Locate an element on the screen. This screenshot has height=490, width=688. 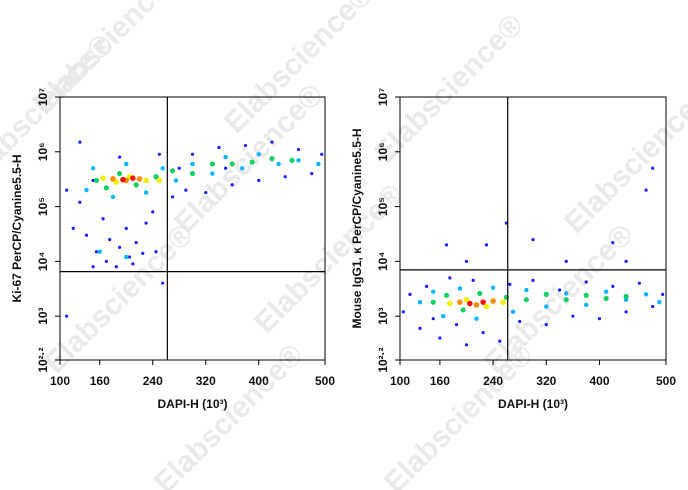
y-tick-label: 10⁵ is located at coordinates (43, 206).